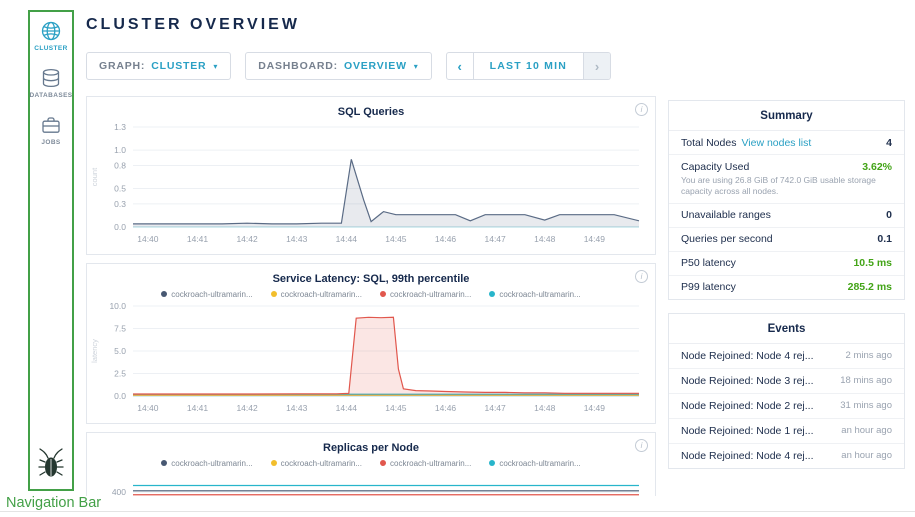 The height and width of the screenshot is (517, 915). What do you see at coordinates (298, 66) in the screenshot?
I see `dashboard-dropdown-label: DASHBOARD:` at bounding box center [298, 66].